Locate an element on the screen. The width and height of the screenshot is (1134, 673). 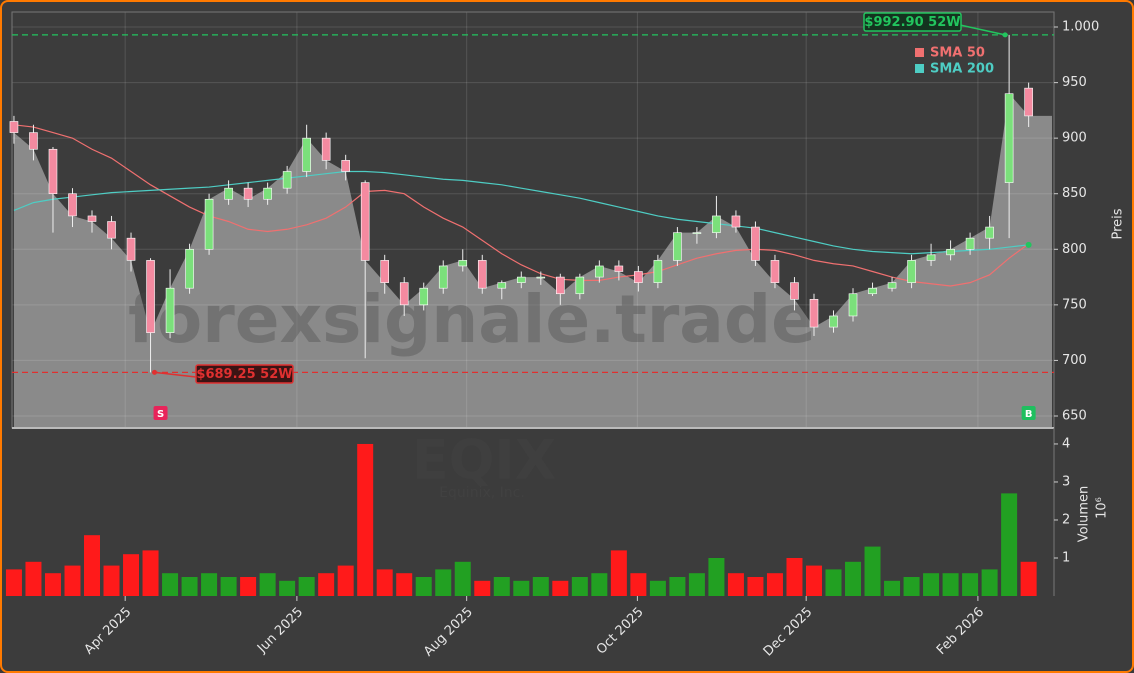
signal-label: B is located at coordinates (1029, 414).